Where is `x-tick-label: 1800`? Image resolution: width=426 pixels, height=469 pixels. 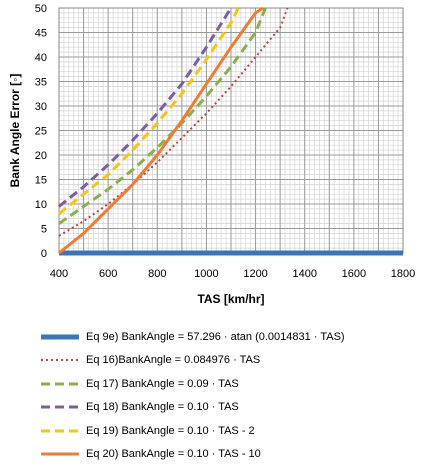
x-tick-label: 1800 is located at coordinates (403, 274).